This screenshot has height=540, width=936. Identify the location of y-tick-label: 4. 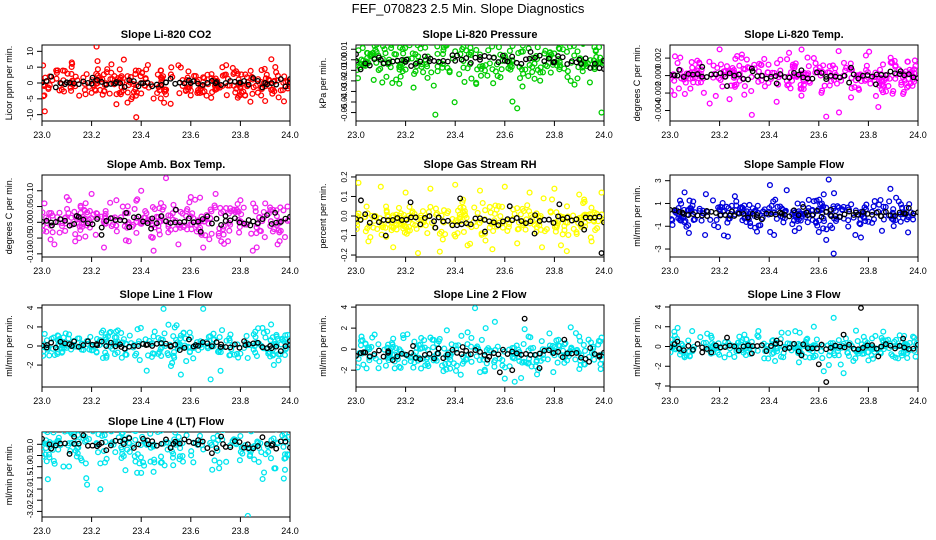
(344, 306).